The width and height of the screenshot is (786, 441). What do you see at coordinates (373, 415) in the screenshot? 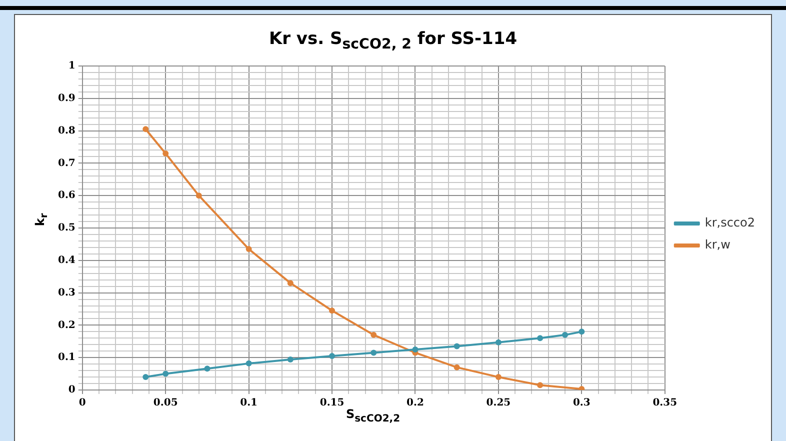
I see `x-axis-title: S$_{scCO2,2}$` at bounding box center [373, 415].